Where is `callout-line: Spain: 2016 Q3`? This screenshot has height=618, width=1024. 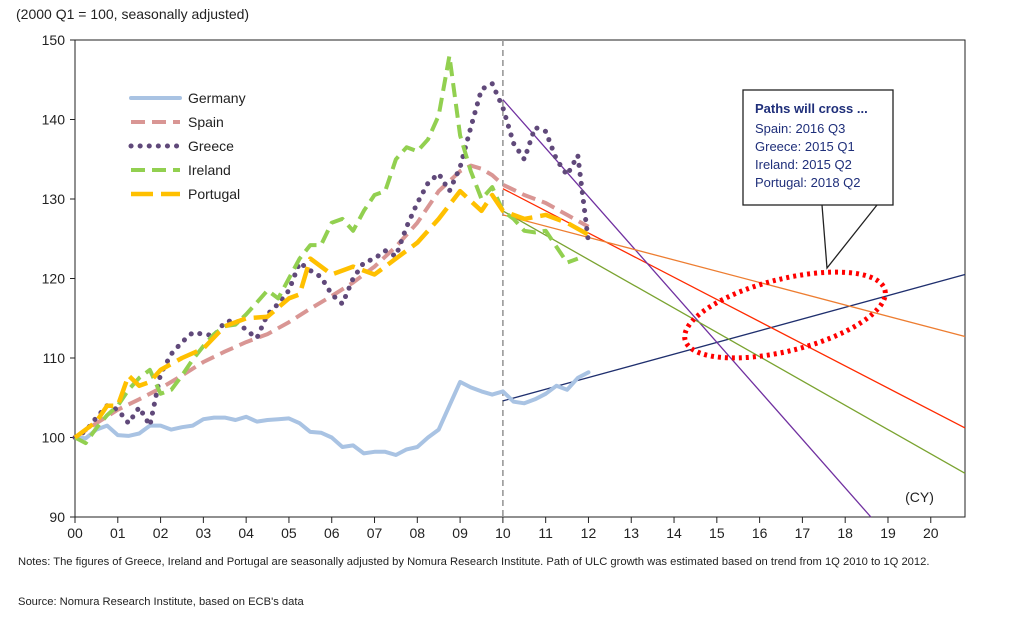
callout-line: Spain: 2016 Q3 is located at coordinates (800, 128).